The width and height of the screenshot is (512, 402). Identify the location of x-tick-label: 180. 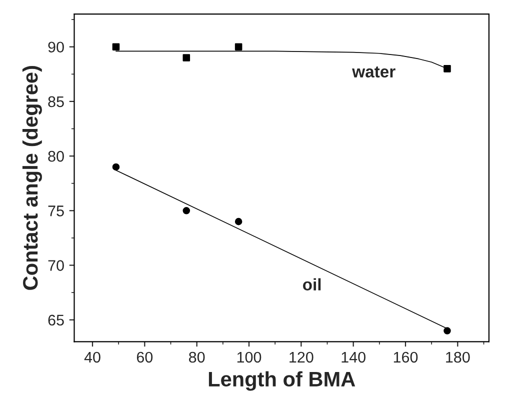
(458, 357).